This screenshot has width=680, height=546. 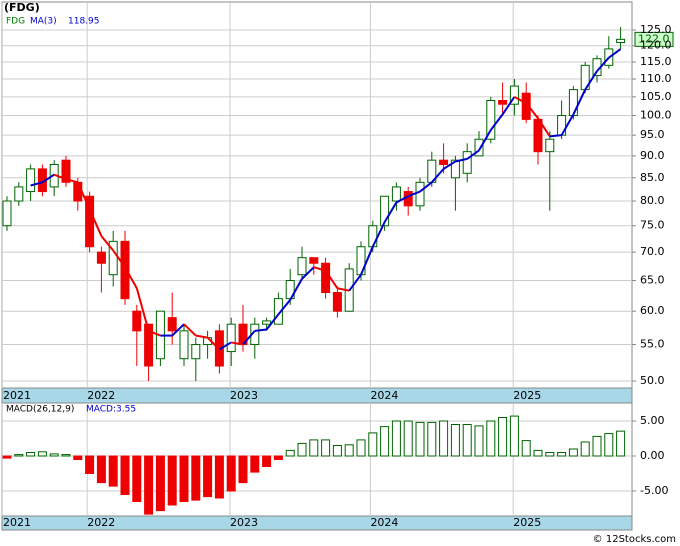 What do you see at coordinates (317, 523) in the screenshot?
I see `x-axis-band` at bounding box center [317, 523].